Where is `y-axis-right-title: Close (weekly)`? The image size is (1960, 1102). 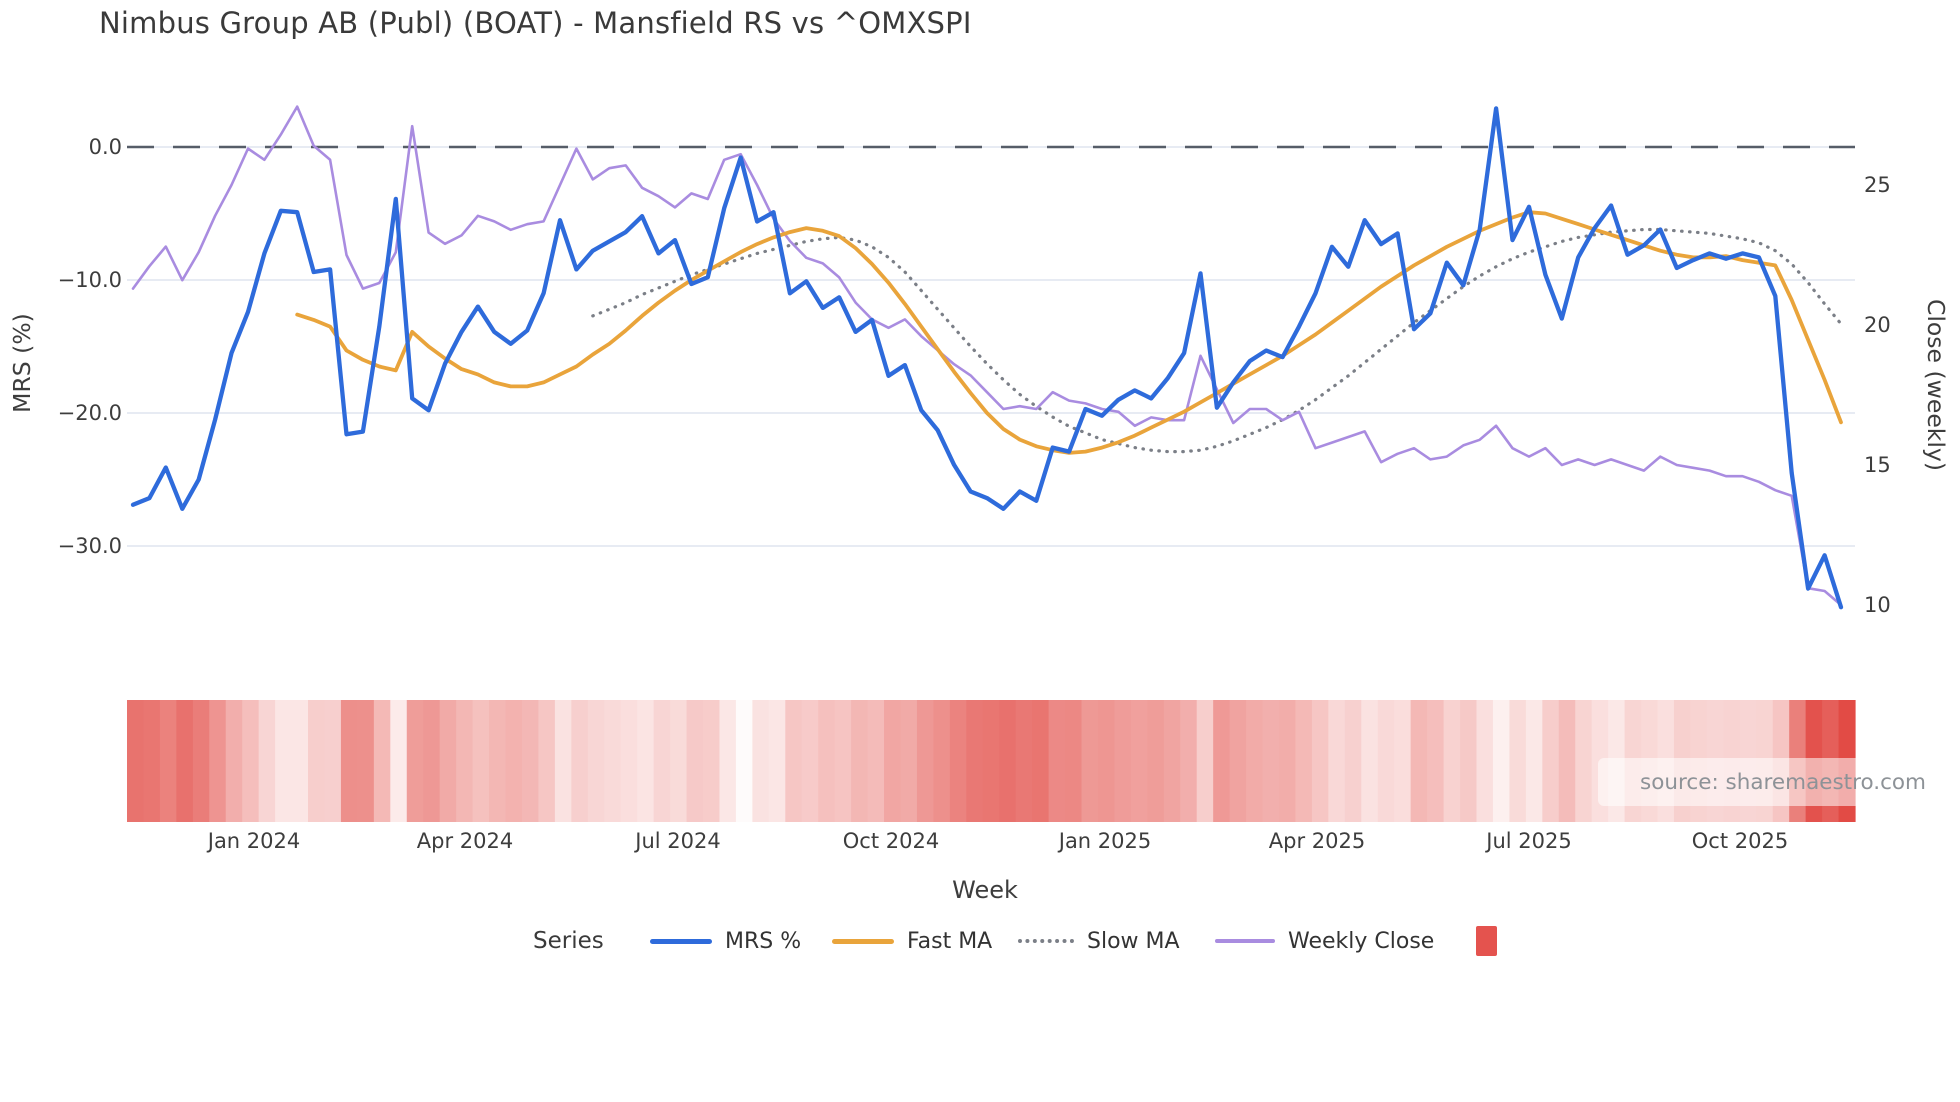
y-axis-right-title: Close (weekly) is located at coordinates (1936, 385).